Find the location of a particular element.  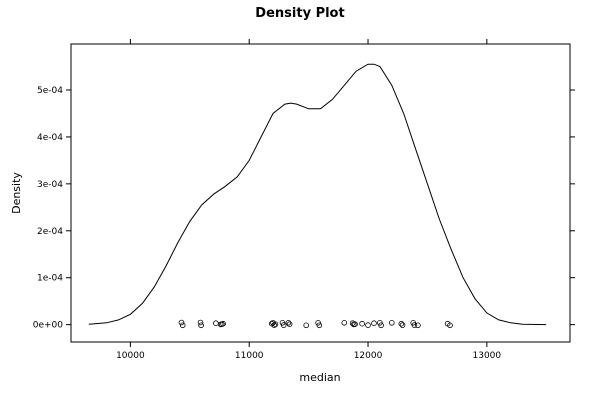

x-axis-label: median is located at coordinates (319, 377).